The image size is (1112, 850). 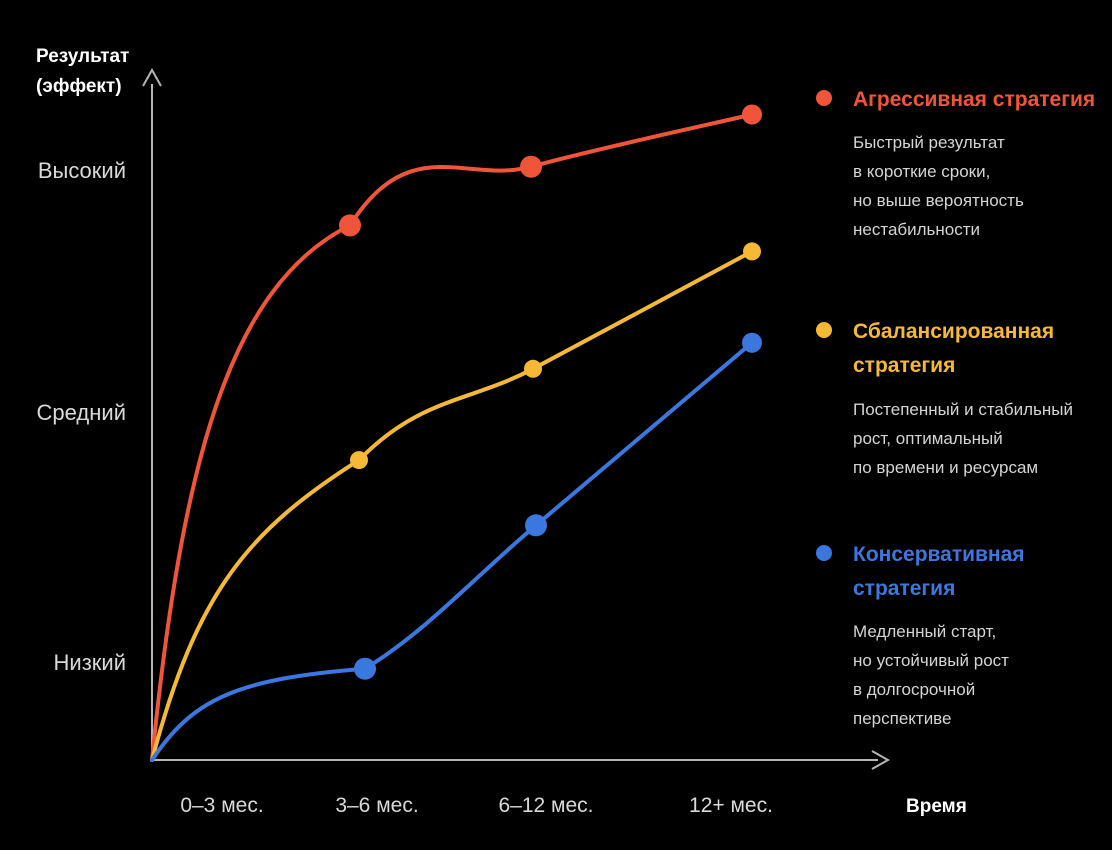 What do you see at coordinates (82, 170) in the screenshot?
I see `y-tick-label-high: Высокий` at bounding box center [82, 170].